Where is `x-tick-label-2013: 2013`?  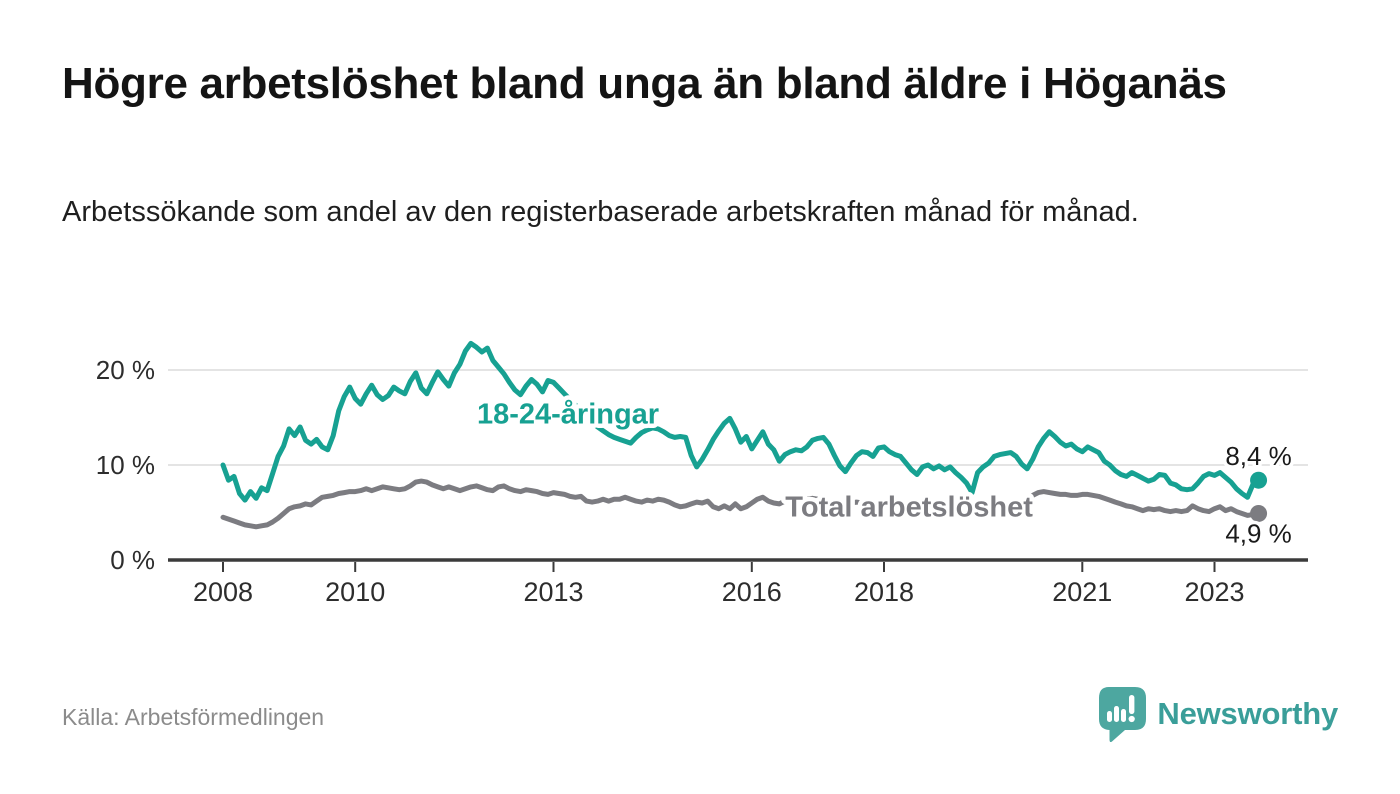 x-tick-label-2013: 2013 is located at coordinates (553, 592).